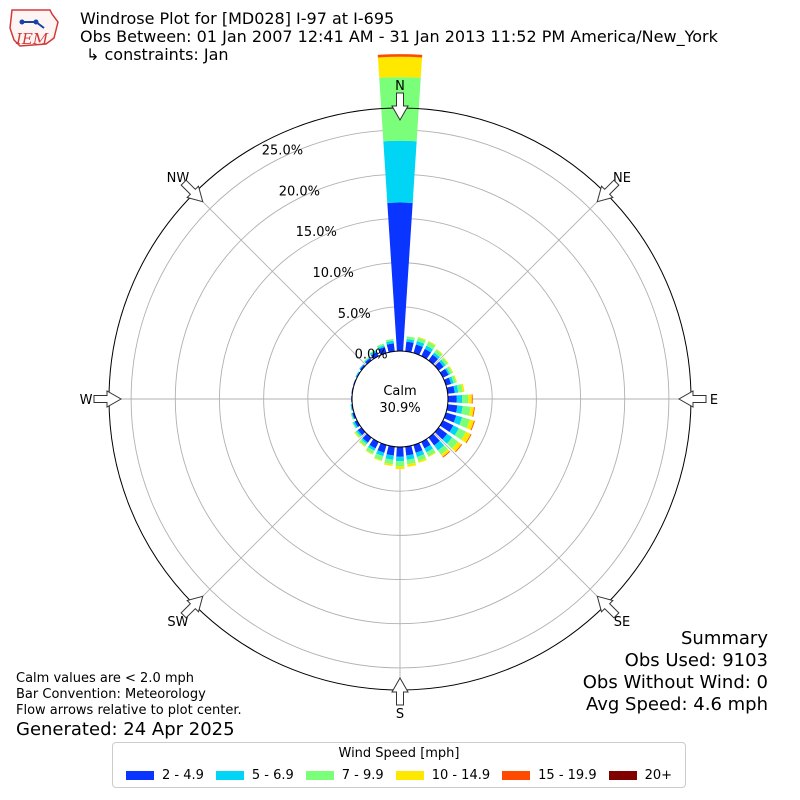 Image resolution: width=800 pixels, height=800 pixels. What do you see at coordinates (129, 710) in the screenshot?
I see `flow-arrows-note: Flow arrows relative to plot center.` at bounding box center [129, 710].